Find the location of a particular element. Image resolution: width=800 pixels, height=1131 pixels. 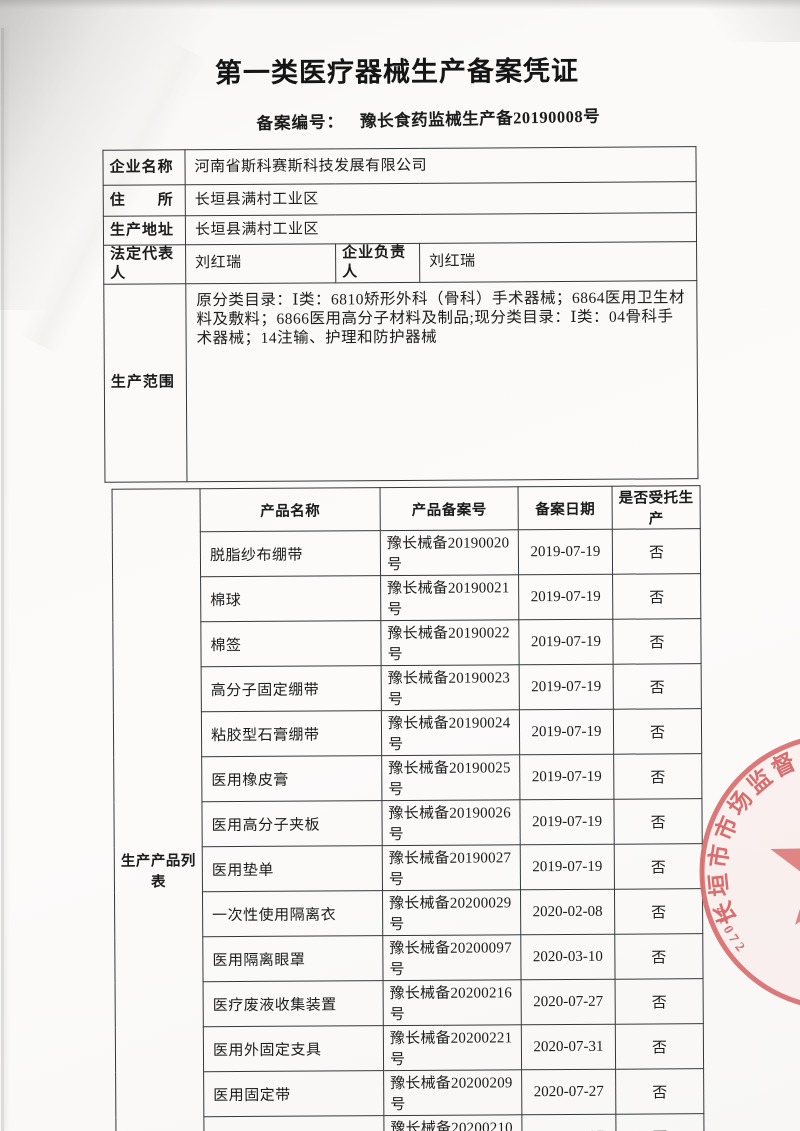

product-name-cell: 医用橡皮膏 is located at coordinates (291, 778).